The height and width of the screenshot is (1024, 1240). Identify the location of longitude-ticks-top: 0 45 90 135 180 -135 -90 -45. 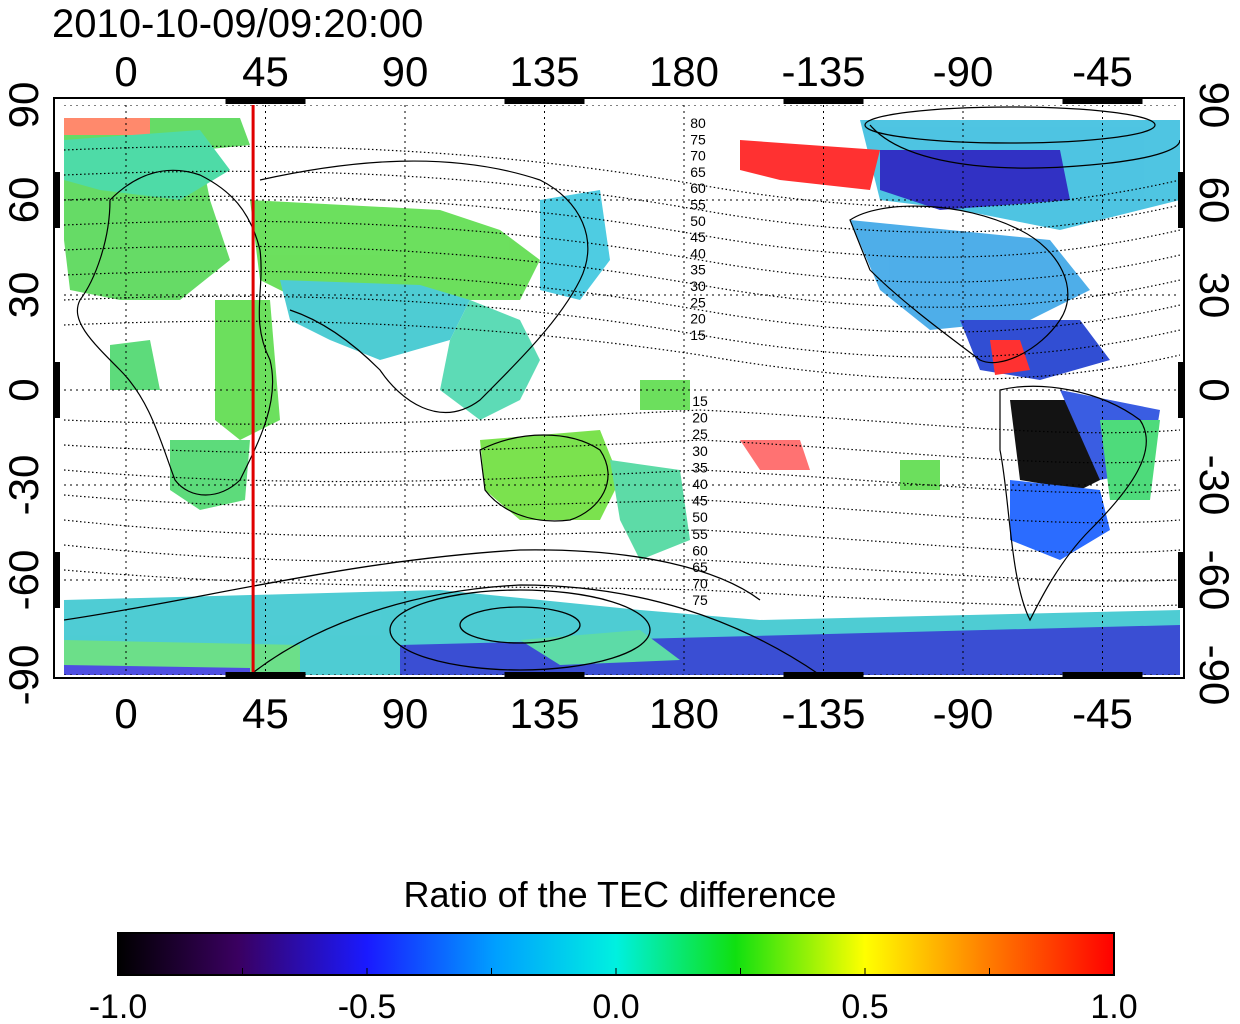
(623, 71).